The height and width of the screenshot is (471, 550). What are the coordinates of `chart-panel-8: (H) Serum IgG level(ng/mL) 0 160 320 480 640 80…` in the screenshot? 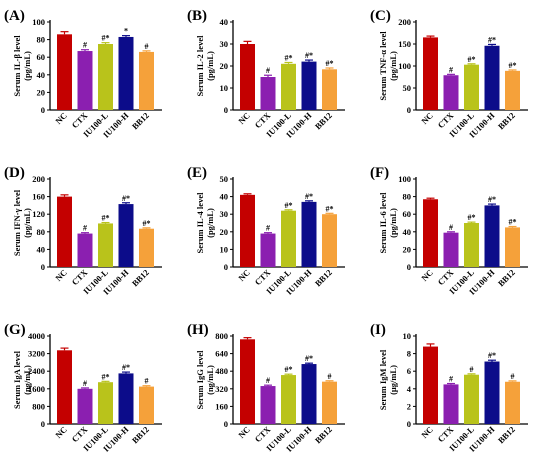 It's located at (266, 388).